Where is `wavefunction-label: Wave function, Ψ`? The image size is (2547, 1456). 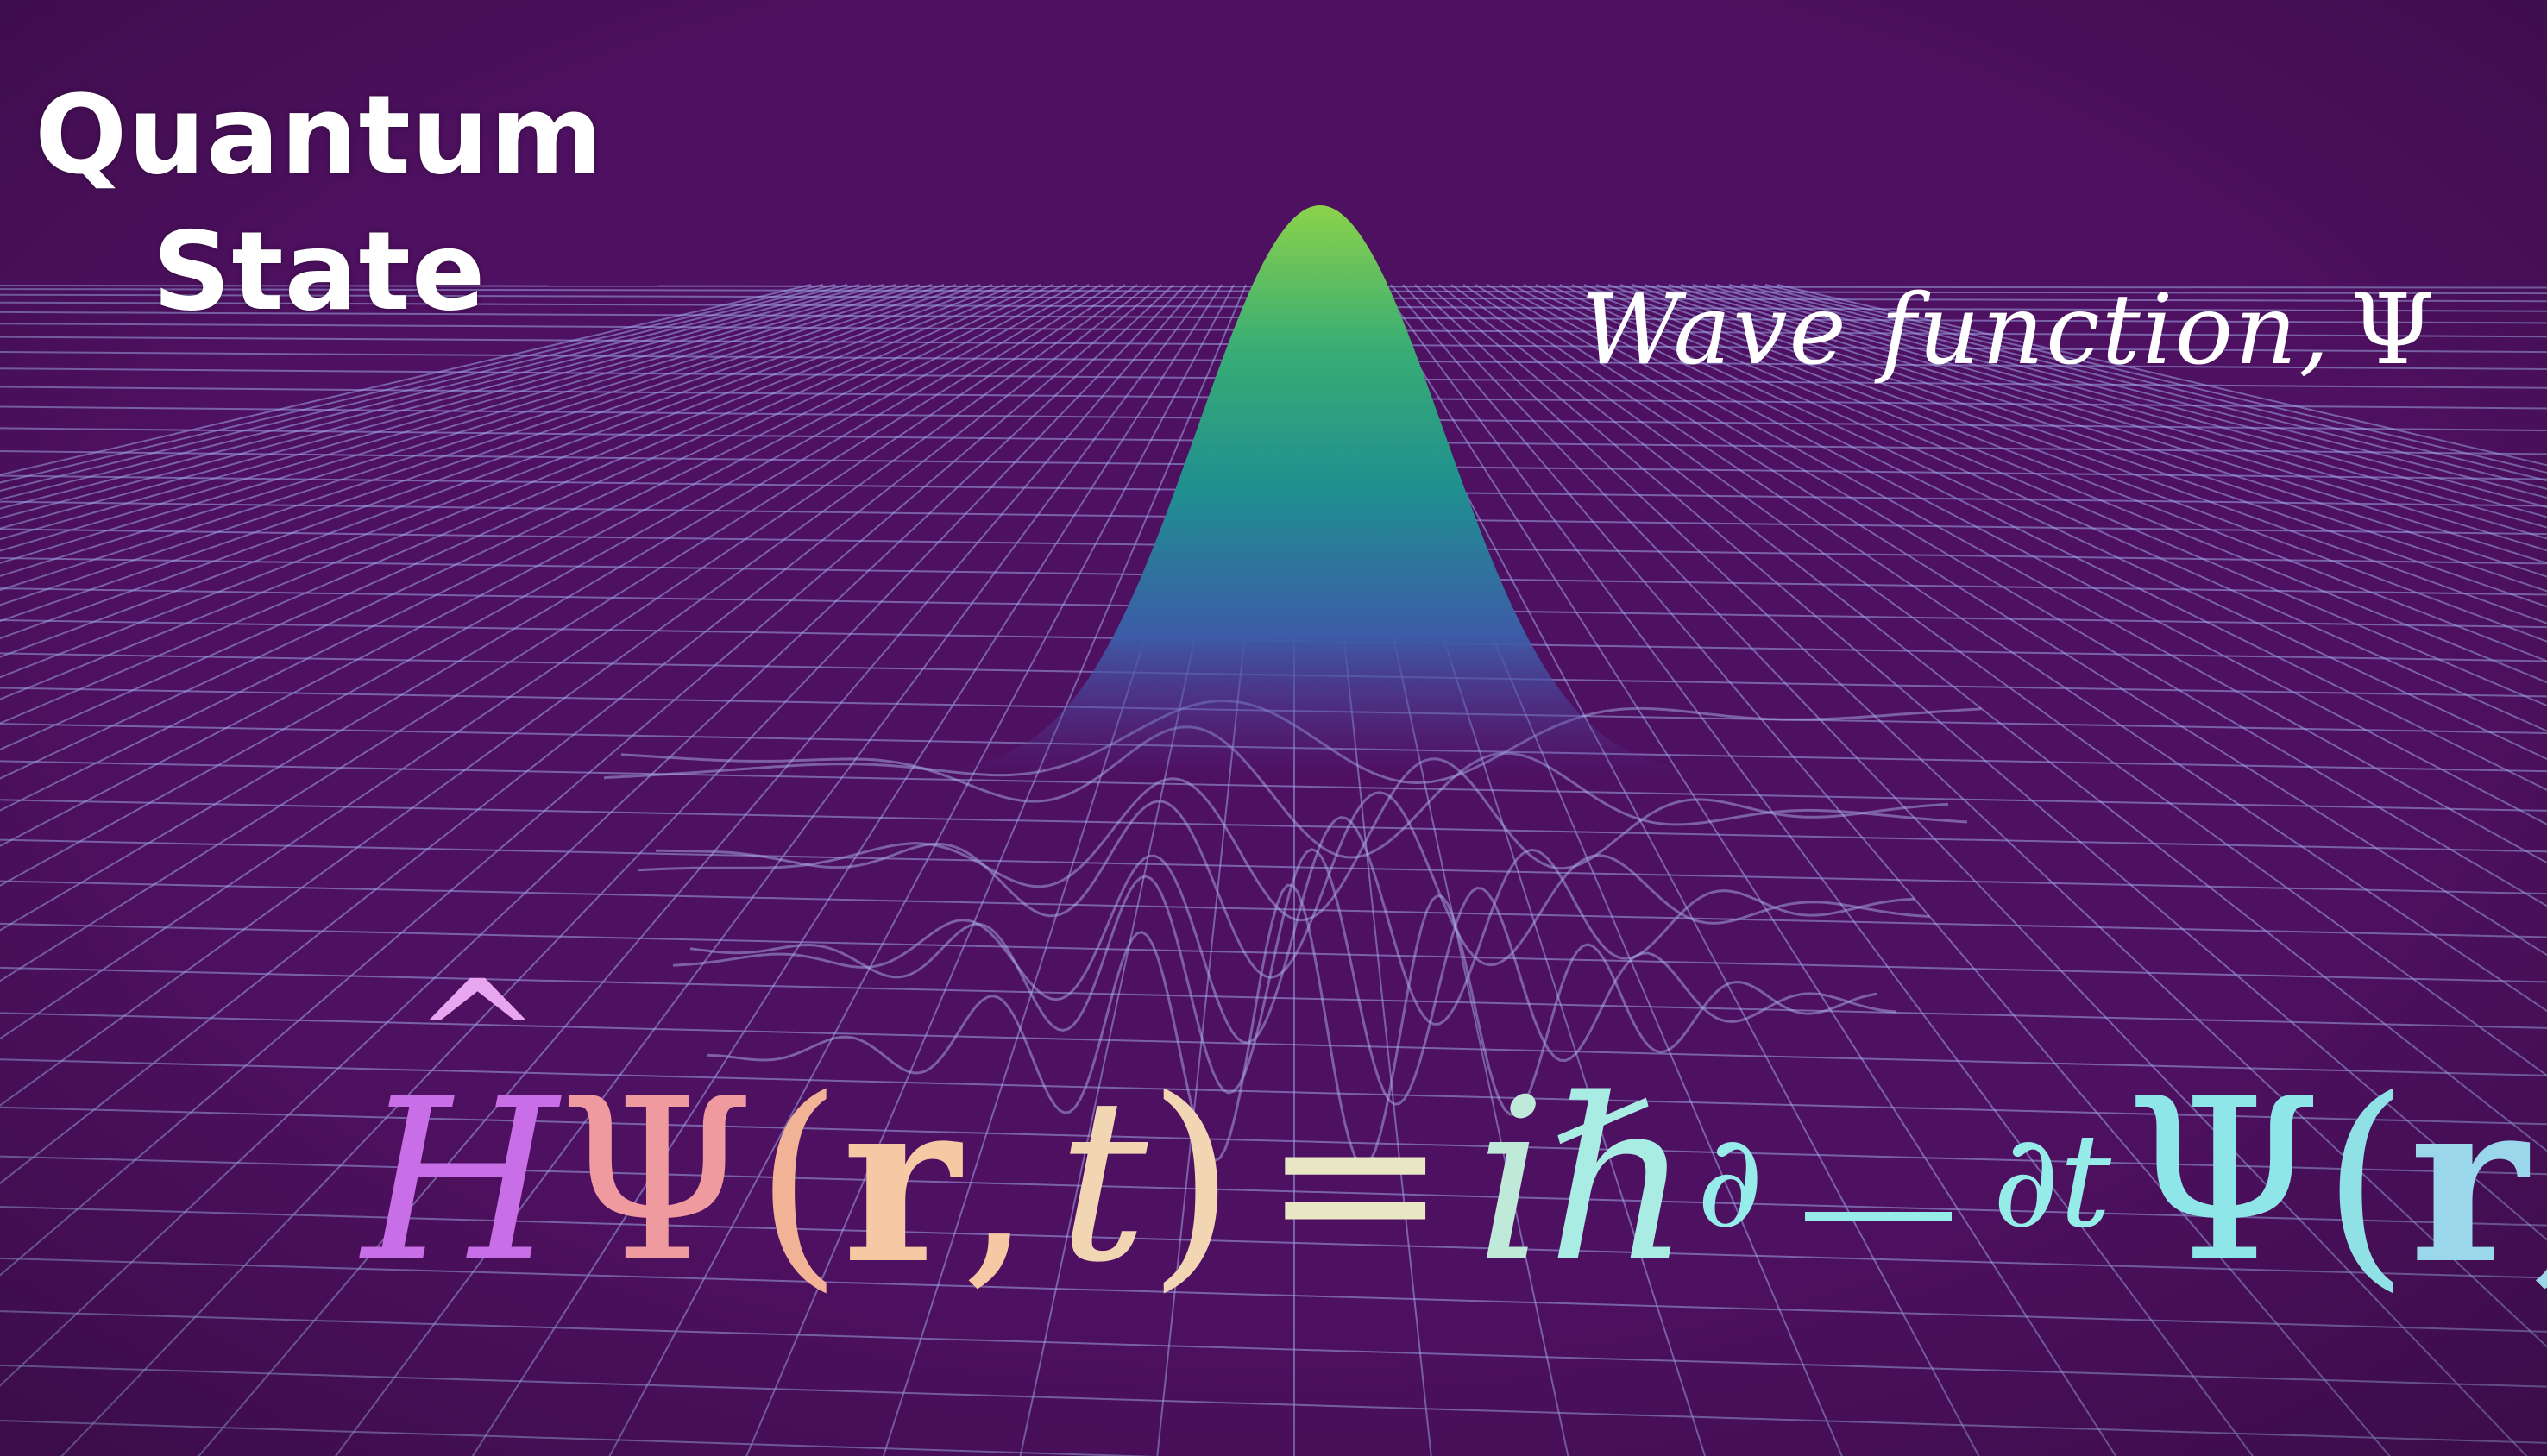
wavefunction-label: Wave function, Ψ is located at coordinates (2009, 330).